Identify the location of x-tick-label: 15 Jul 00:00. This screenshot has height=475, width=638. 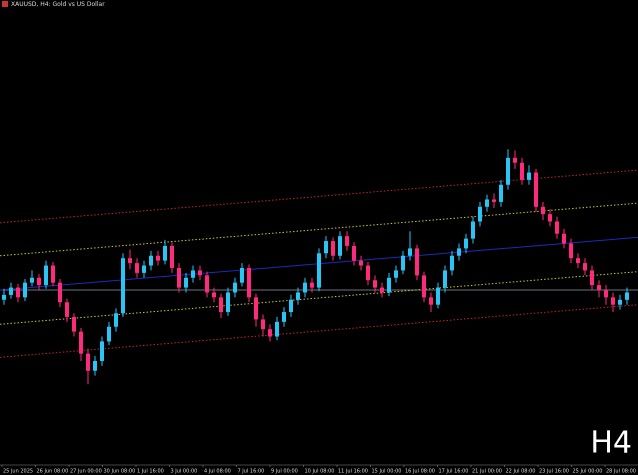
(387, 472).